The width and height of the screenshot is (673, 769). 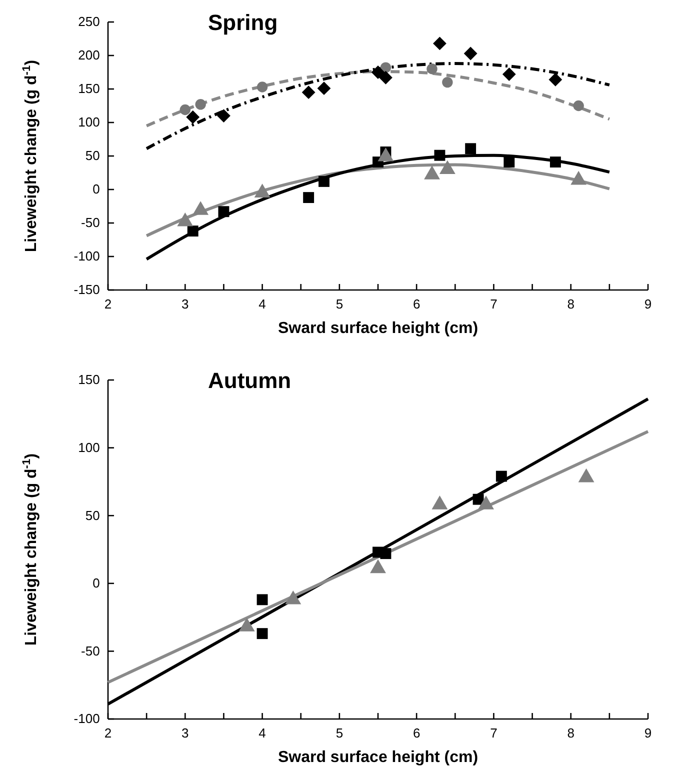 What do you see at coordinates (87, 290) in the screenshot?
I see `y-tick-label: -150` at bounding box center [87, 290].